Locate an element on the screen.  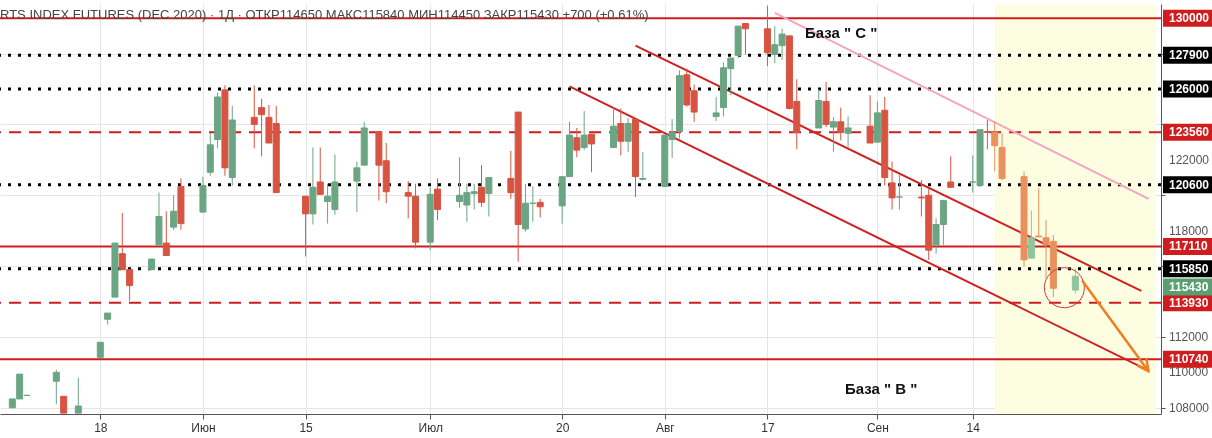
ref-line-label: 117110 is located at coordinates (1189, 246).